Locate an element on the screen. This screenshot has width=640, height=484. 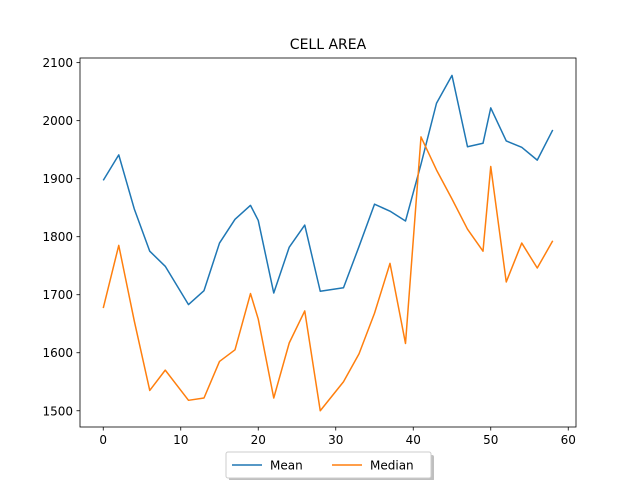
y-tick-label: 2000 is located at coordinates (57, 121).